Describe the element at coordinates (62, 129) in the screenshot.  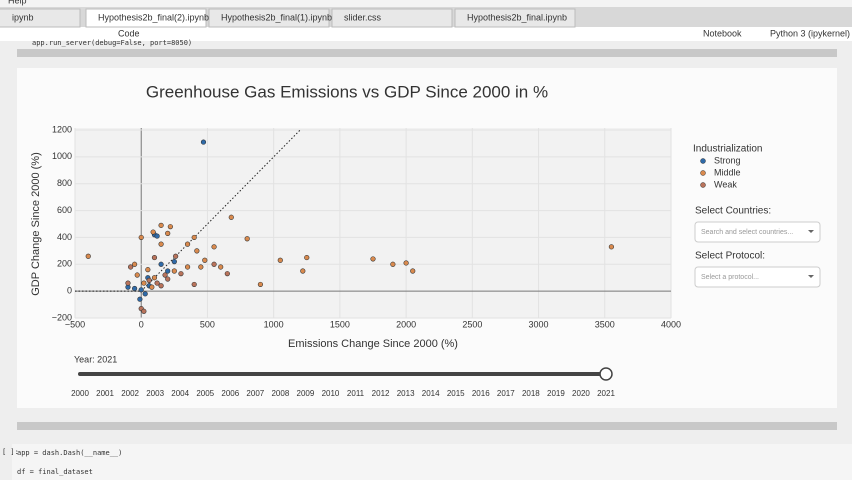
I see `y-tick-label: 1200` at that location.